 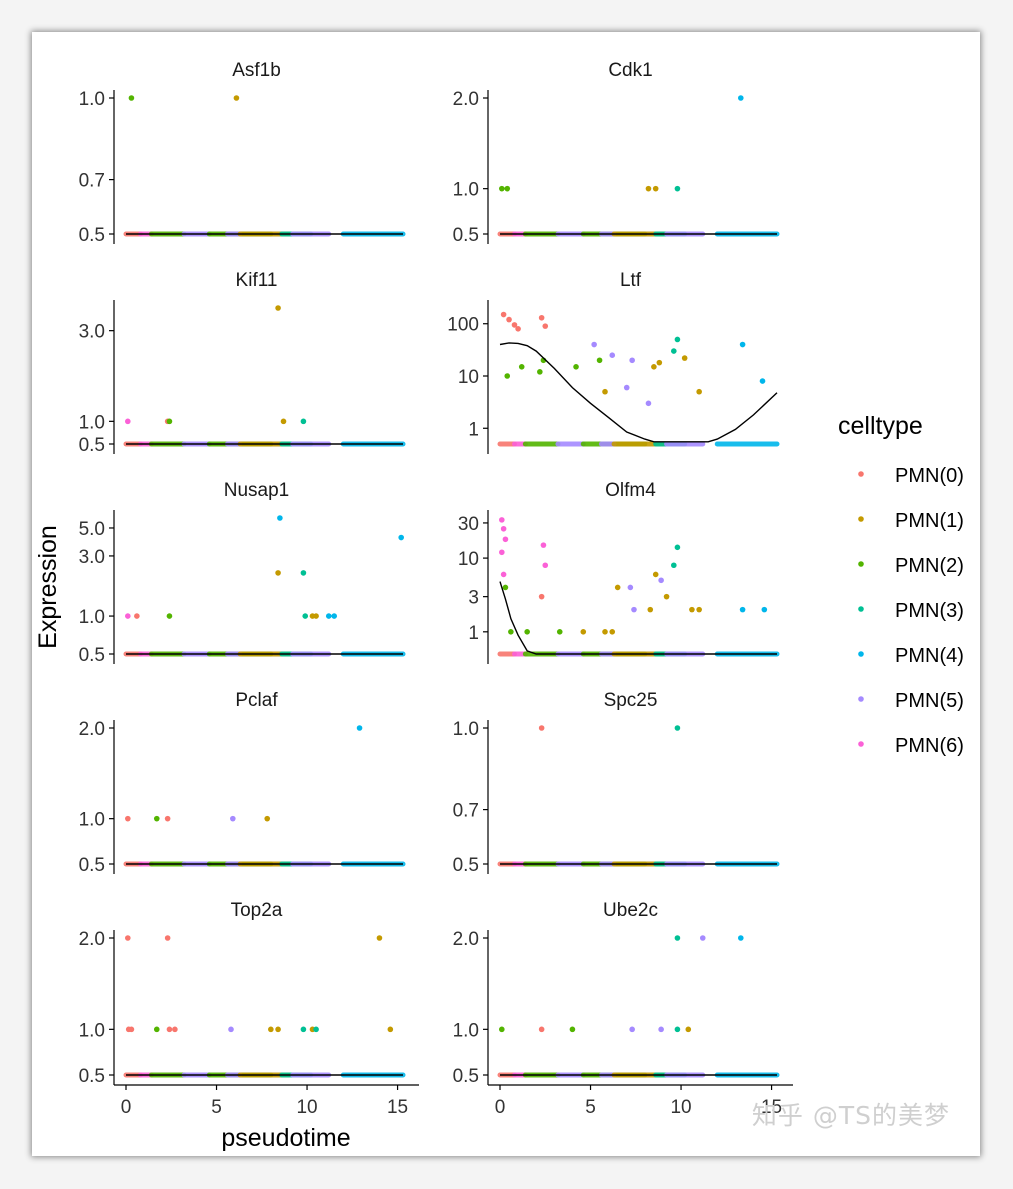 I want to click on trend-line, so click(x=638, y=392).